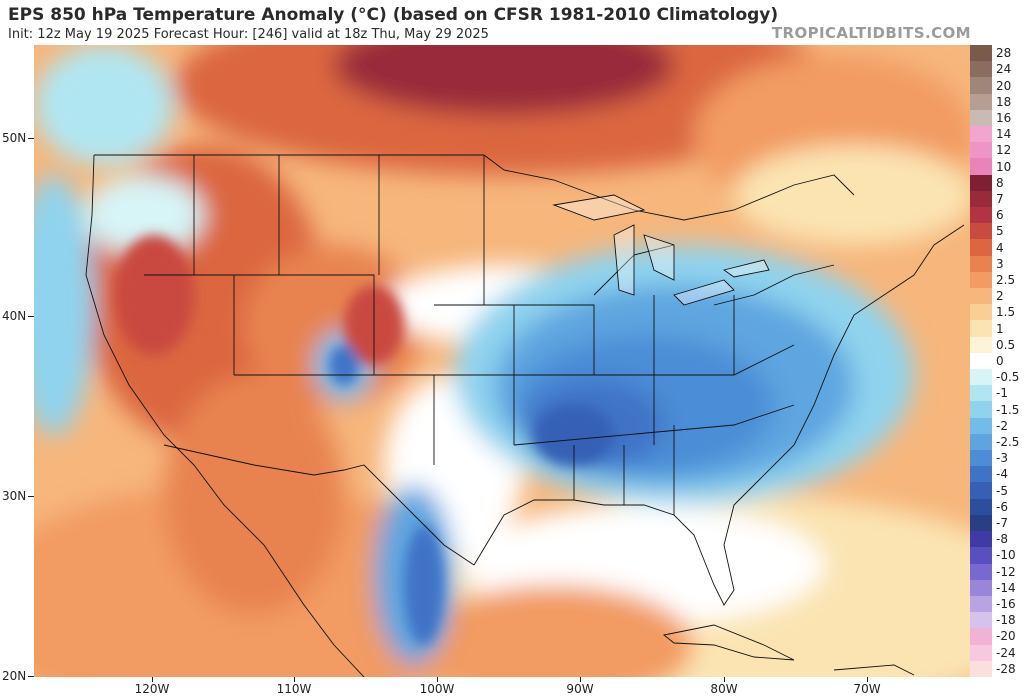 Image resolution: width=1024 pixels, height=696 pixels. What do you see at coordinates (724, 689) in the screenshot?
I see `lon-label-80w: 80W` at bounding box center [724, 689].